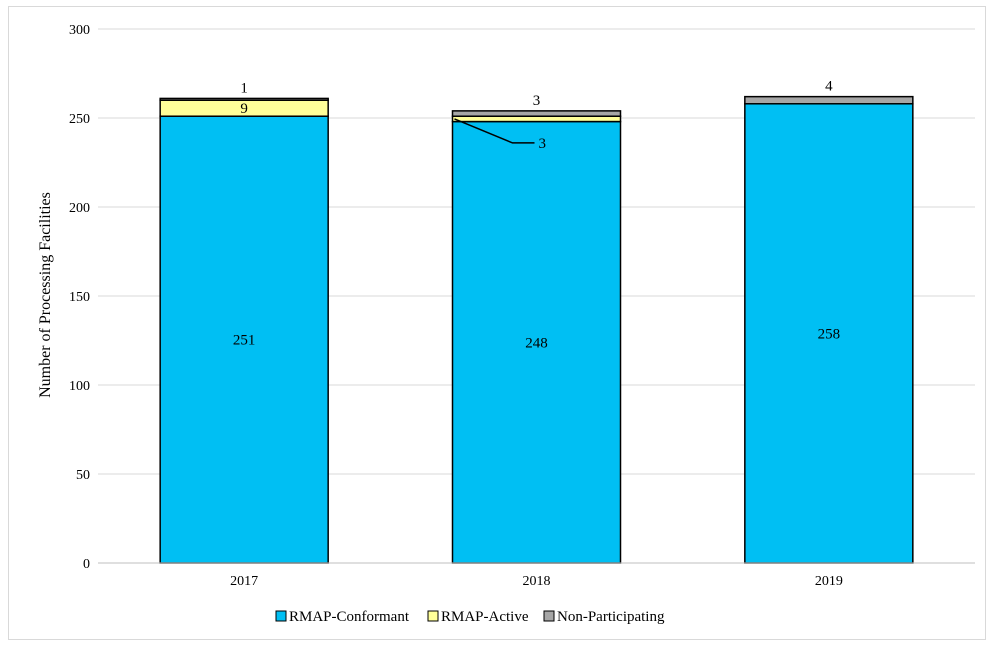  I want to click on y-tick-label: 0, so click(86, 564).